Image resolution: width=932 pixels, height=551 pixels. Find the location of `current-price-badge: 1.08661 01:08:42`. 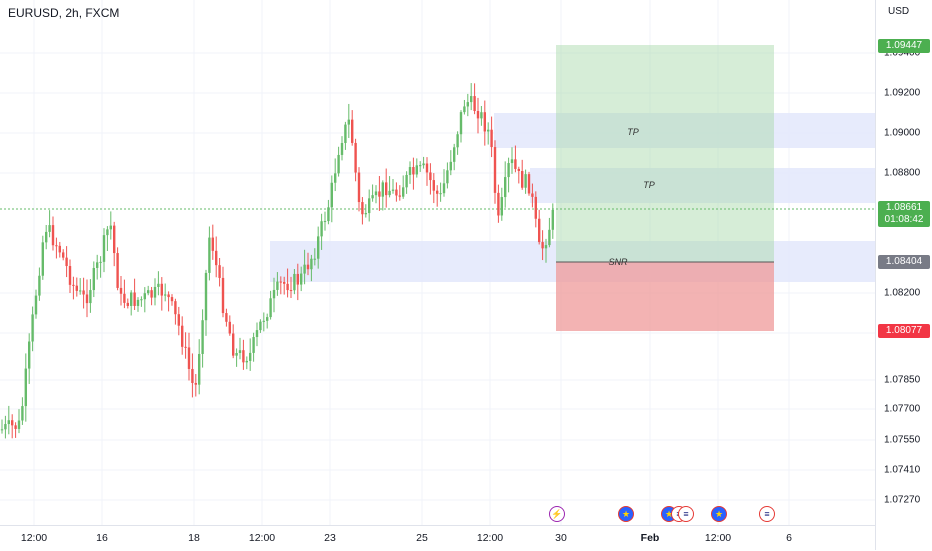

current-price-badge: 1.08661 01:08:42 is located at coordinates (904, 214).